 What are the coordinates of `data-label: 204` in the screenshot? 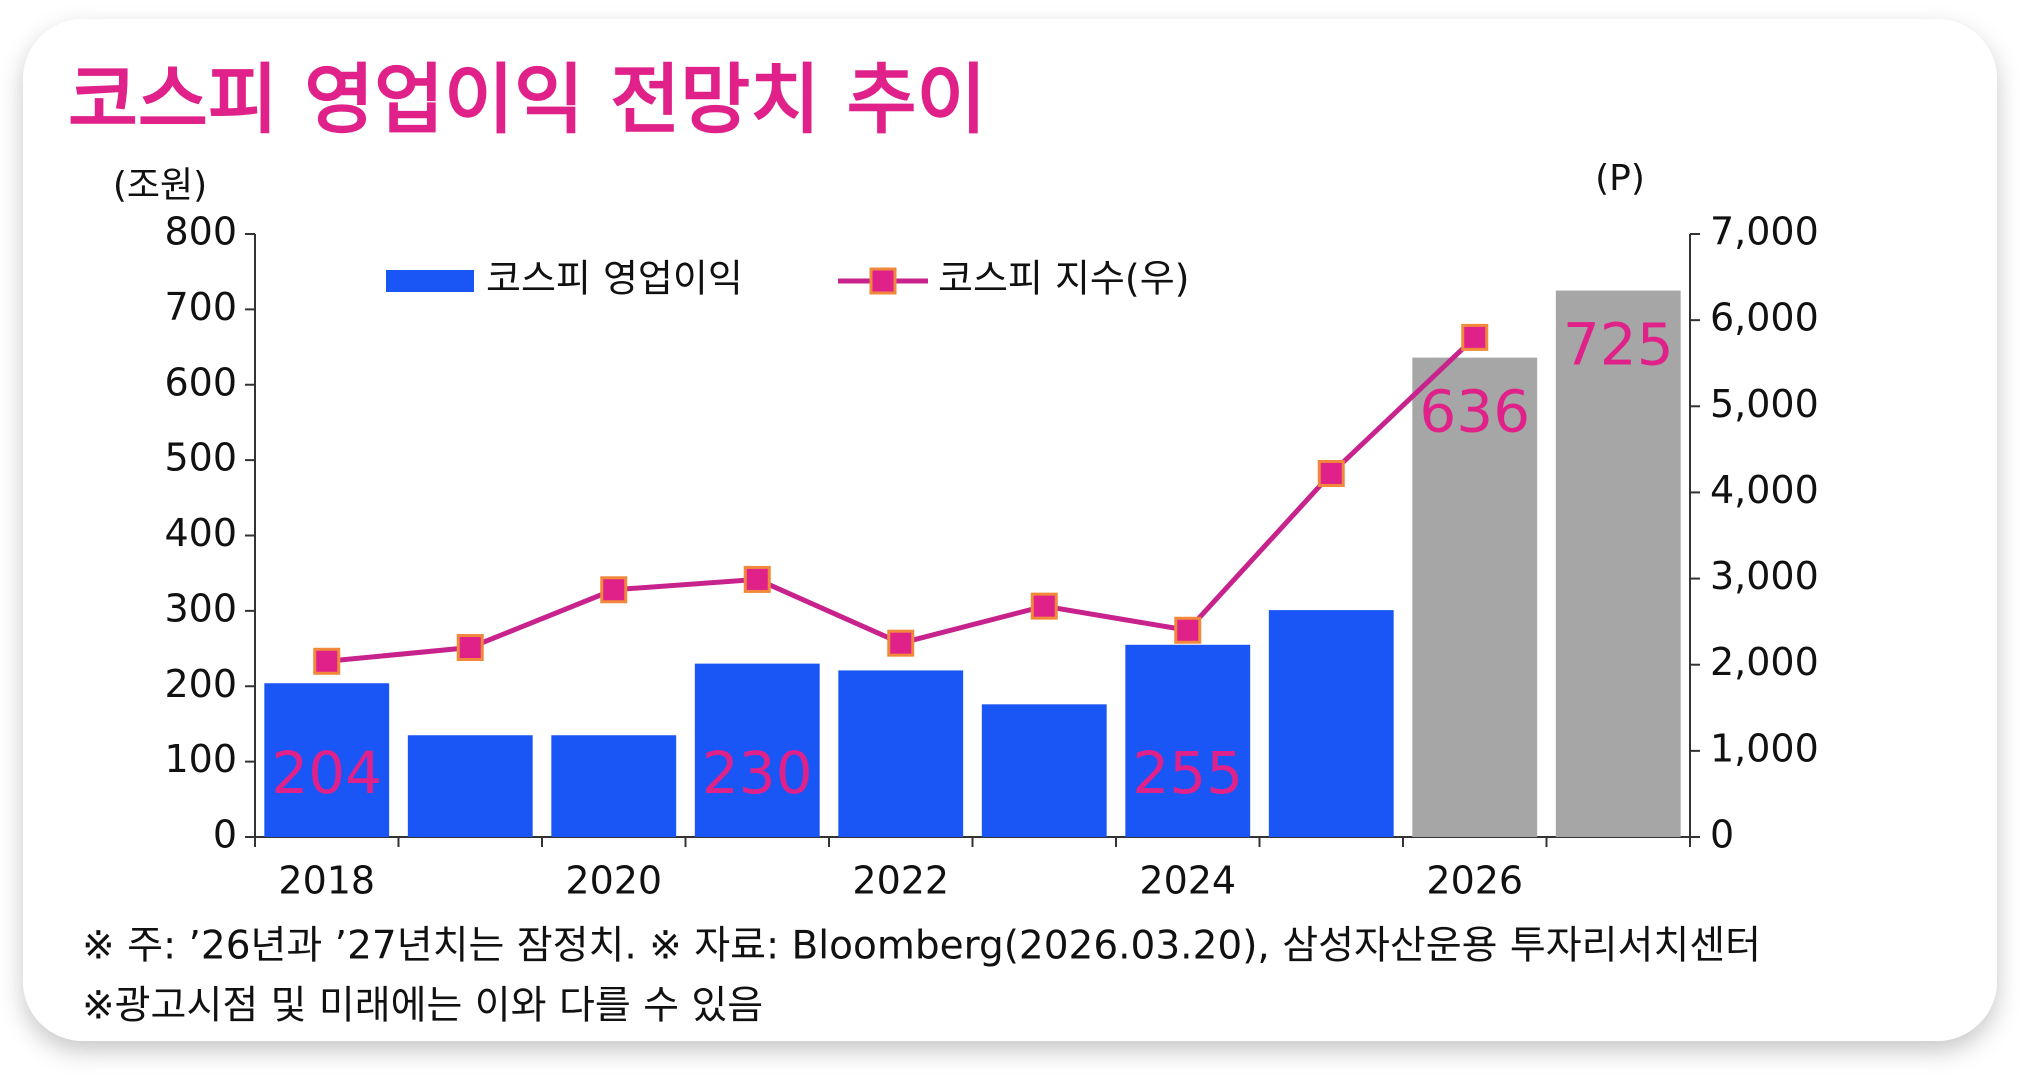 It's located at (326, 773).